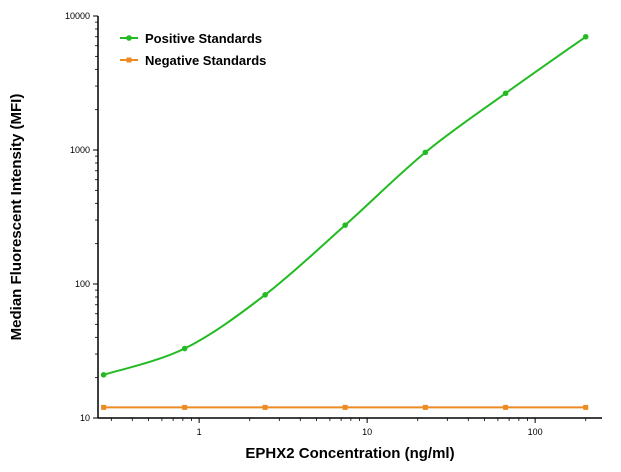 The image size is (621, 472). What do you see at coordinates (77, 16) in the screenshot?
I see `y-tick-label: 10000` at bounding box center [77, 16].